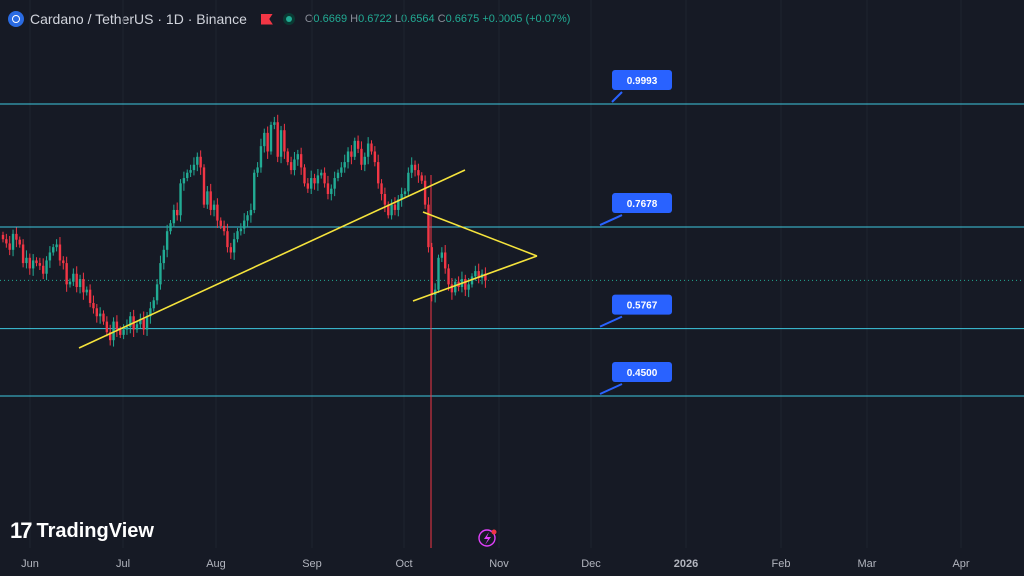  What do you see at coordinates (611, 389) in the screenshot?
I see `level-callout` at bounding box center [611, 389].